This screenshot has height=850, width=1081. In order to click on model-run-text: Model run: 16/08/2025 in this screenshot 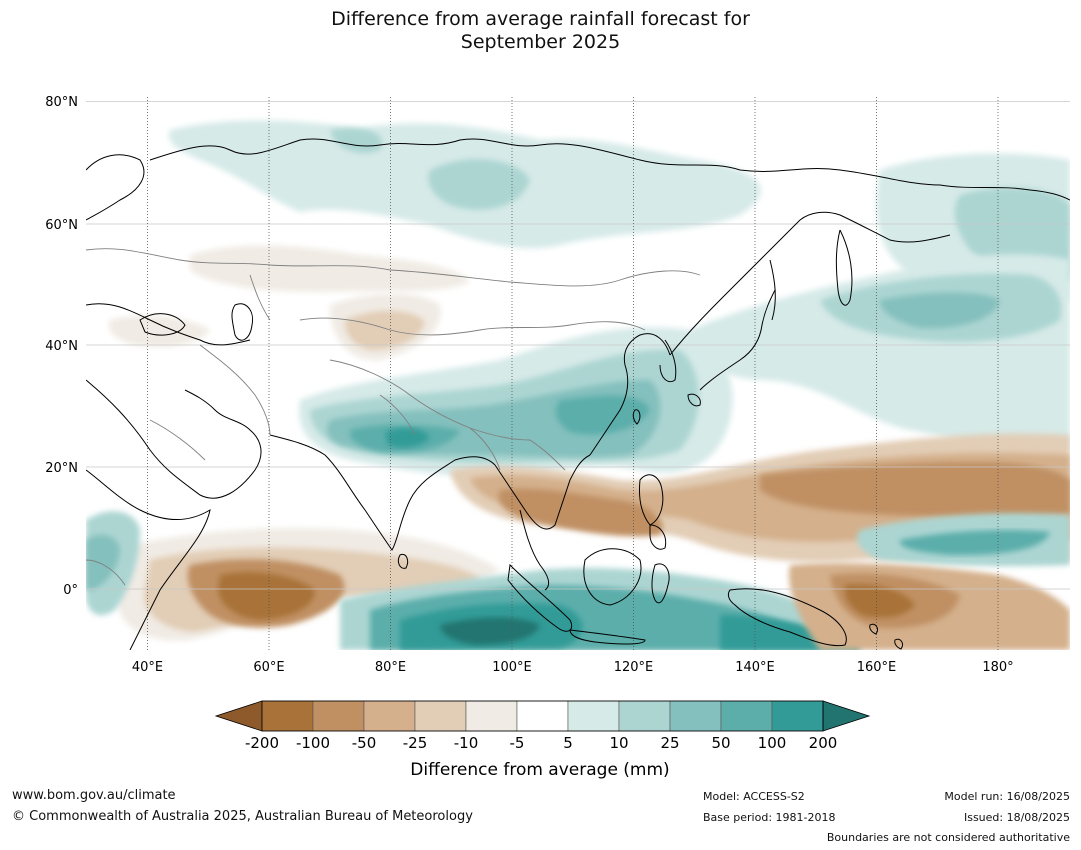, I will do `click(1007, 796)`.